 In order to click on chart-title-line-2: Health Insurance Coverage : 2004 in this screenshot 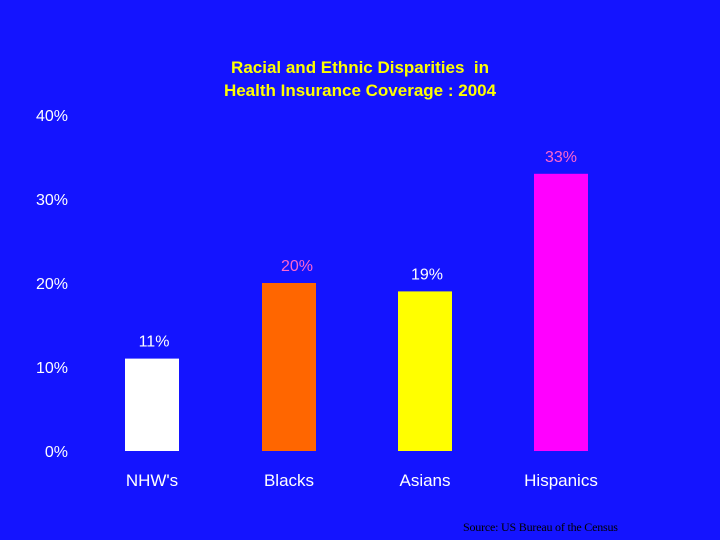, I will do `click(360, 90)`.